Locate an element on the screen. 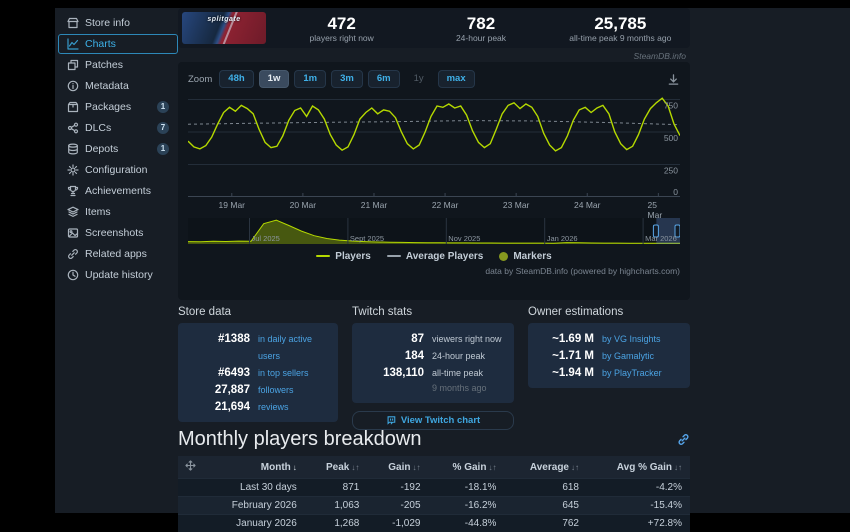 The width and height of the screenshot is (850, 532). stat-value: 782 is located at coordinates (480, 23).